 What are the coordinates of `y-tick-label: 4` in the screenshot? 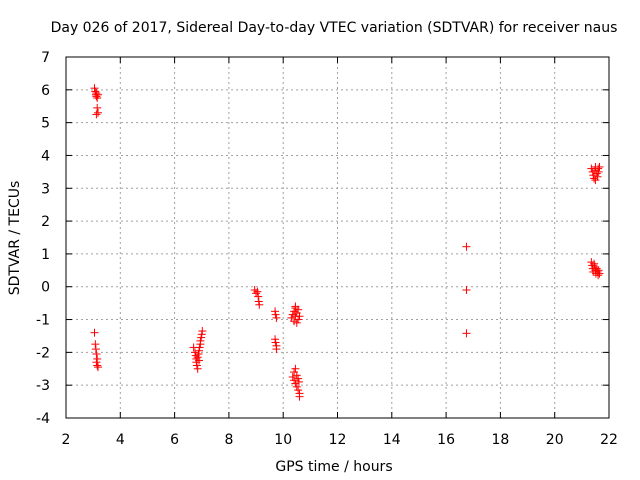 It's located at (45, 156).